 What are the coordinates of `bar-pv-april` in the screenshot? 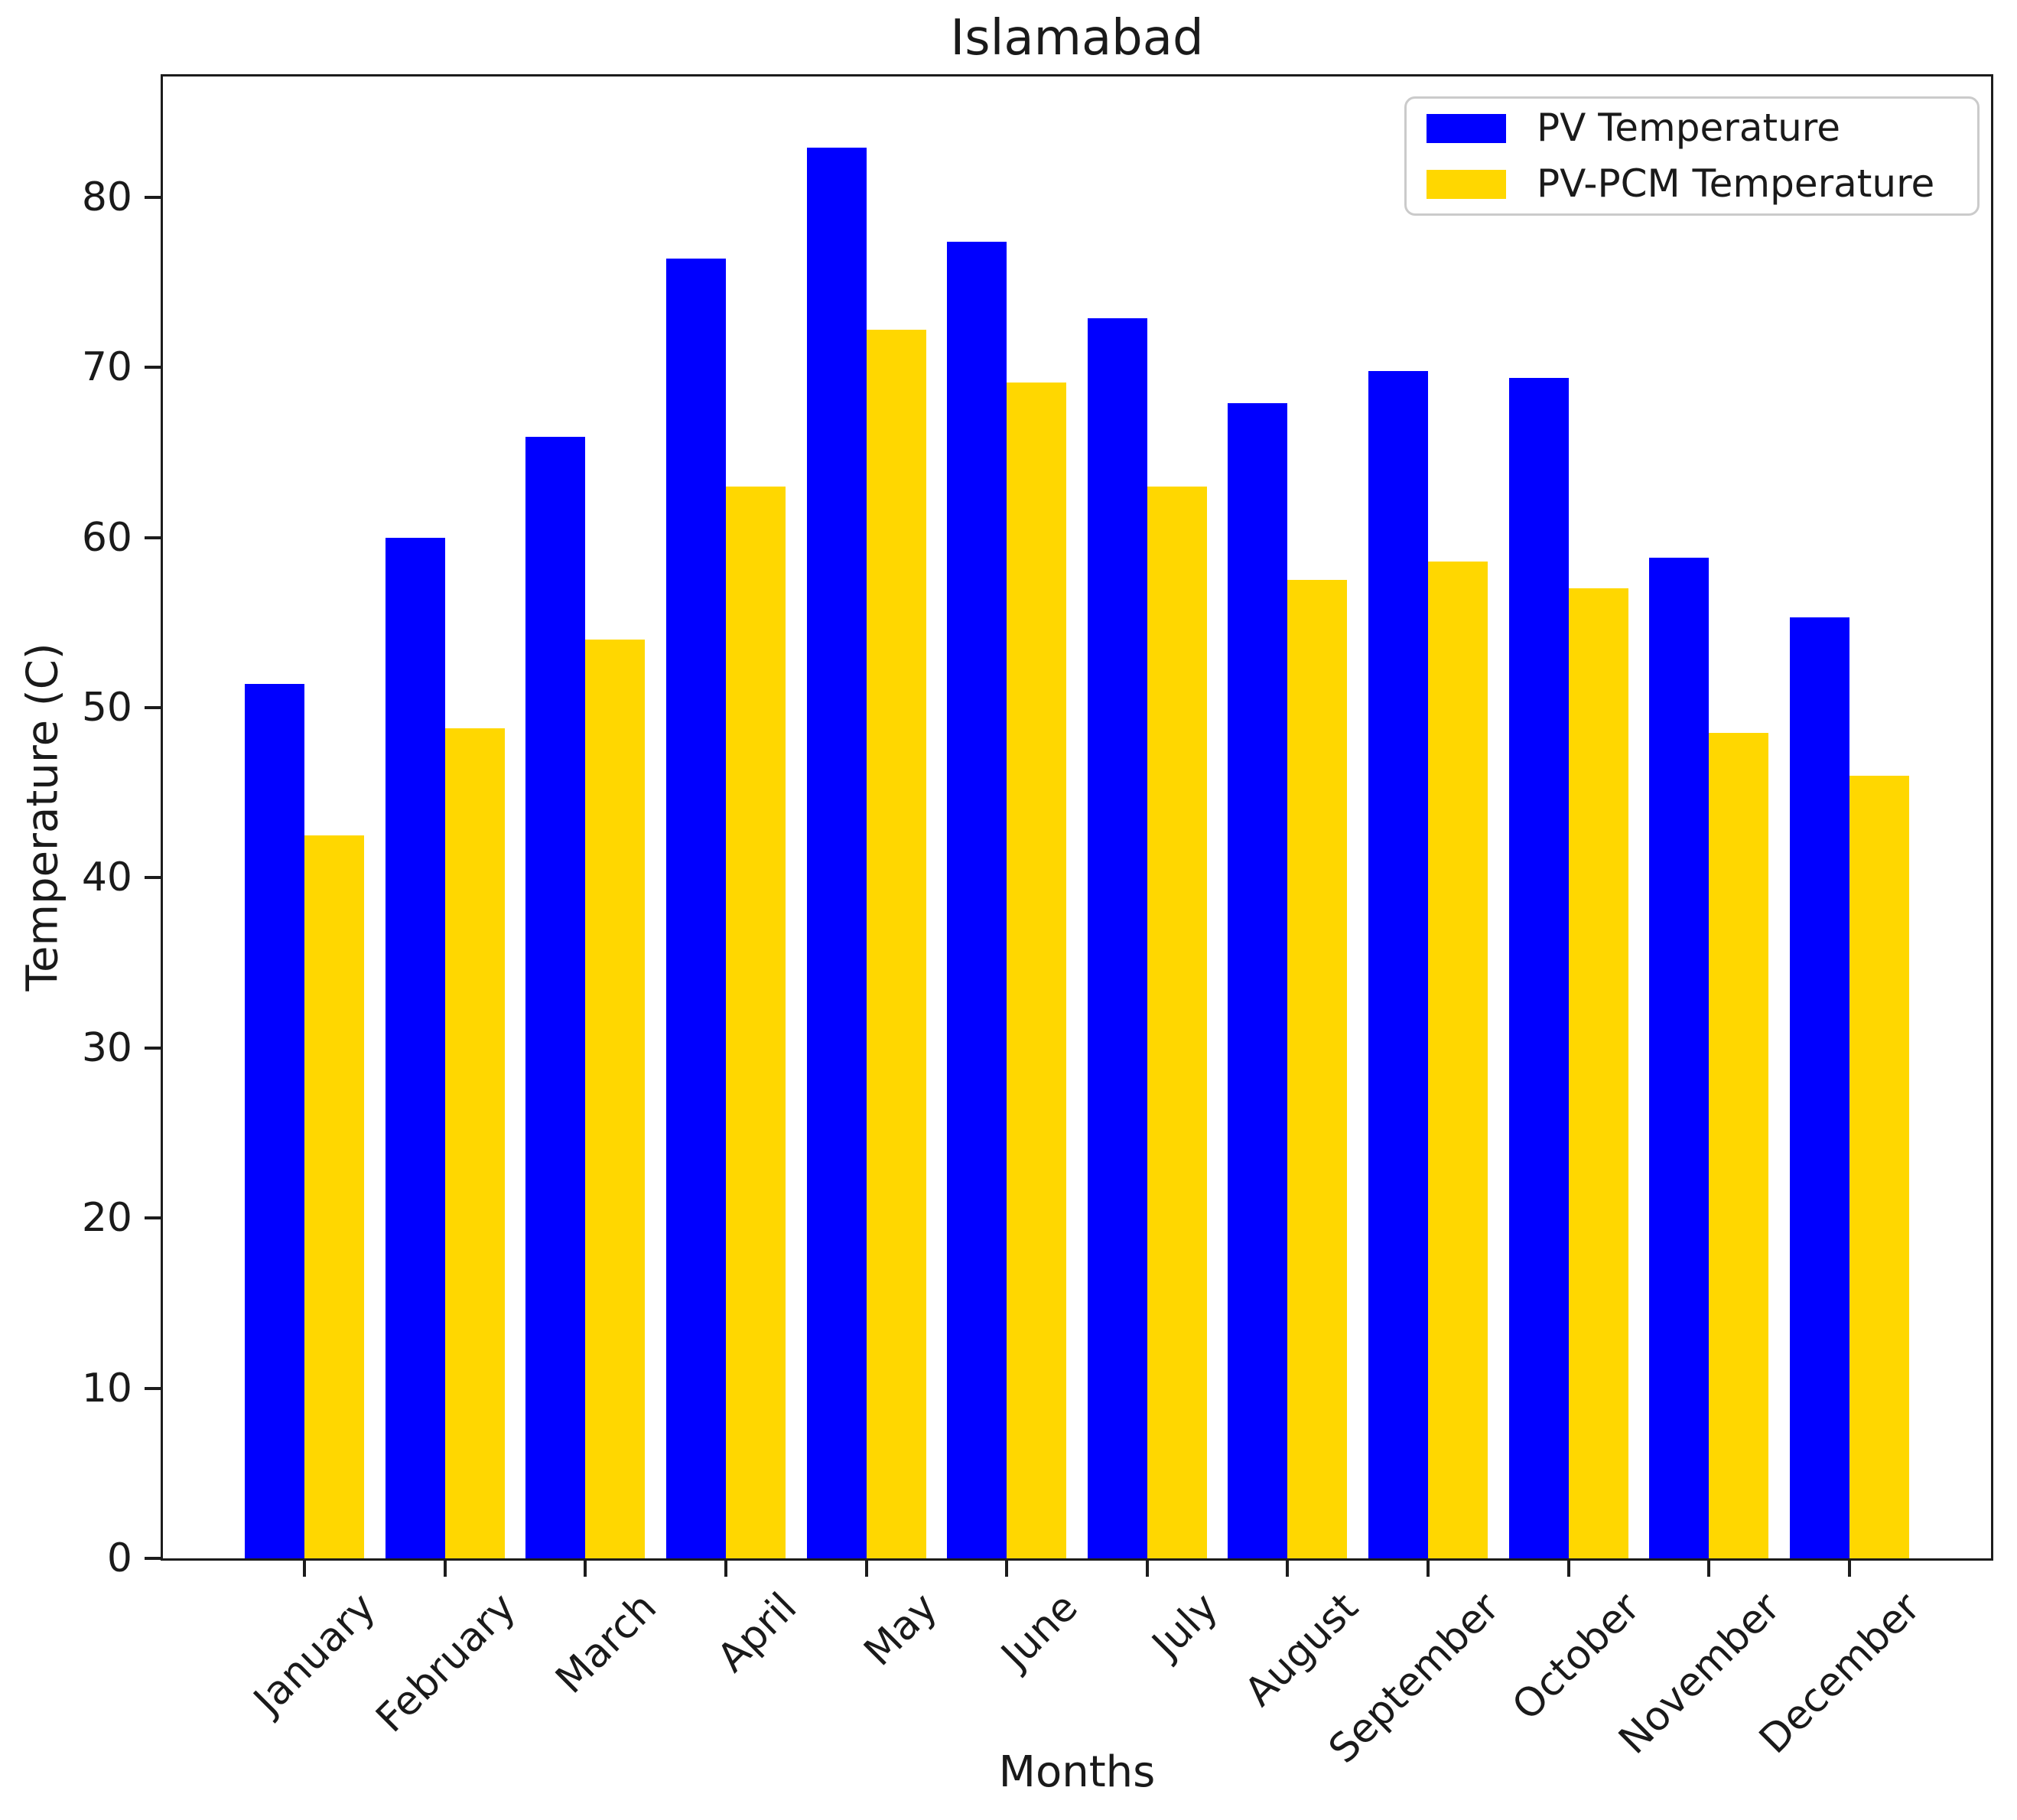 It's located at (695, 908).